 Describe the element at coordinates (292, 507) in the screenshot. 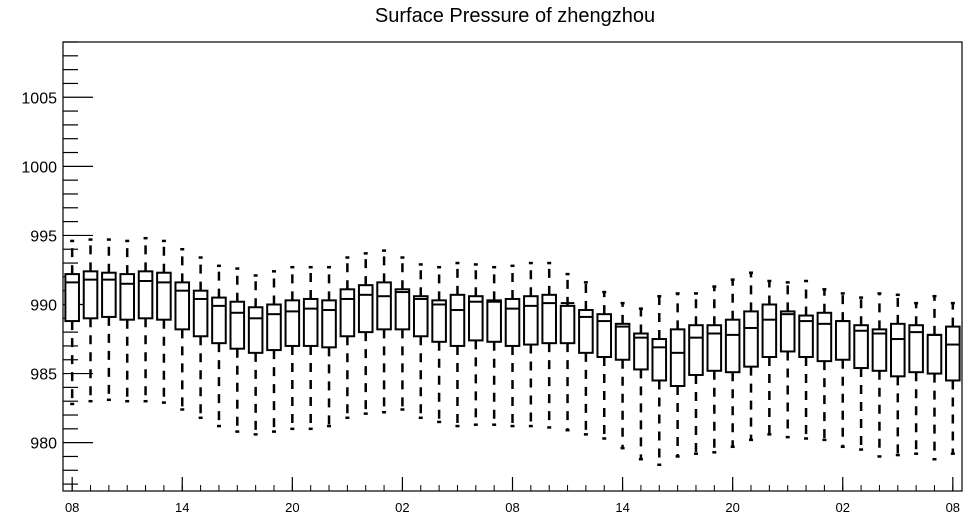

I see `x-tick-label: 20` at that location.